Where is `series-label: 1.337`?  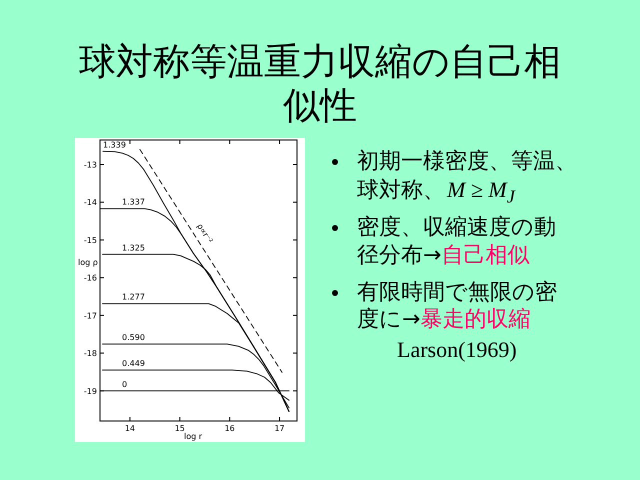
series-label: 1.337 is located at coordinates (133, 202).